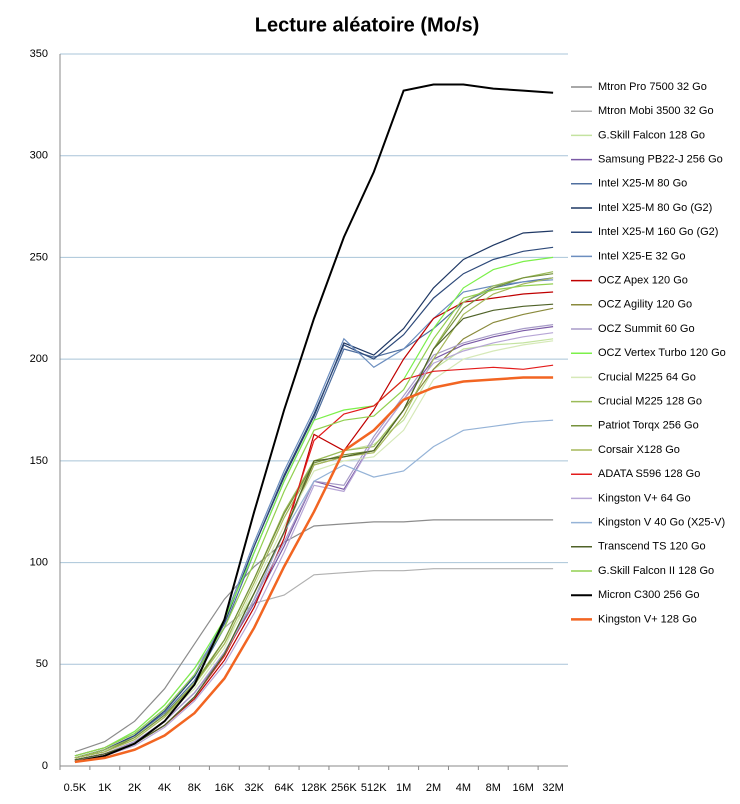 The image size is (740, 804). What do you see at coordinates (39, 54) in the screenshot?
I see `y-tick-label: 350` at bounding box center [39, 54].